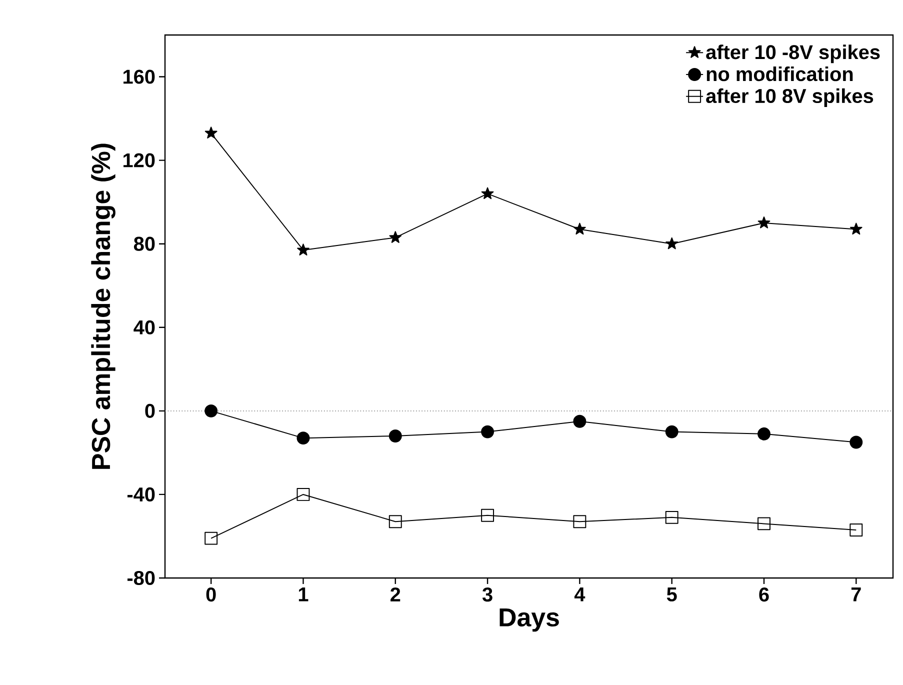 Image resolution: width=903 pixels, height=685 pixels. I want to click on x-tick-label: 4, so click(580, 595).